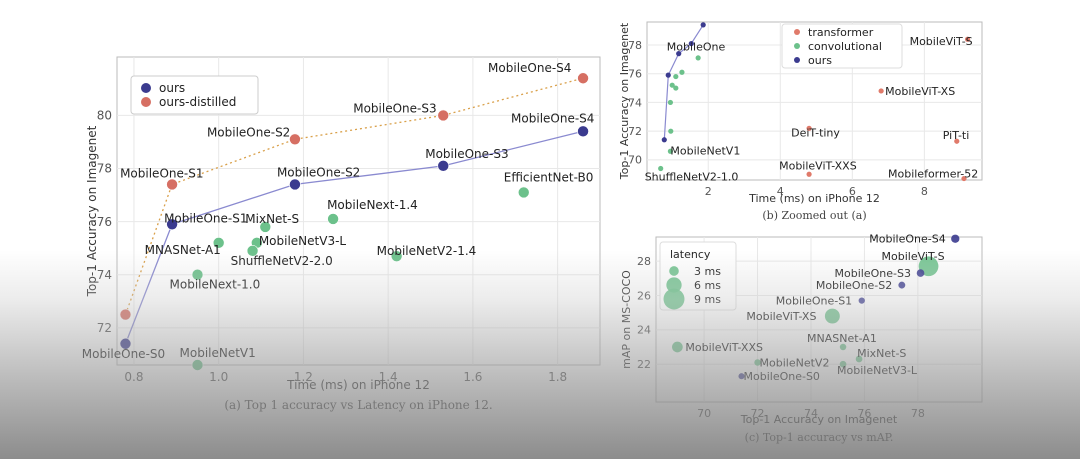 Image resolution: width=1080 pixels, height=459 pixels. I want to click on y-tick-label: 76, so click(104, 222).